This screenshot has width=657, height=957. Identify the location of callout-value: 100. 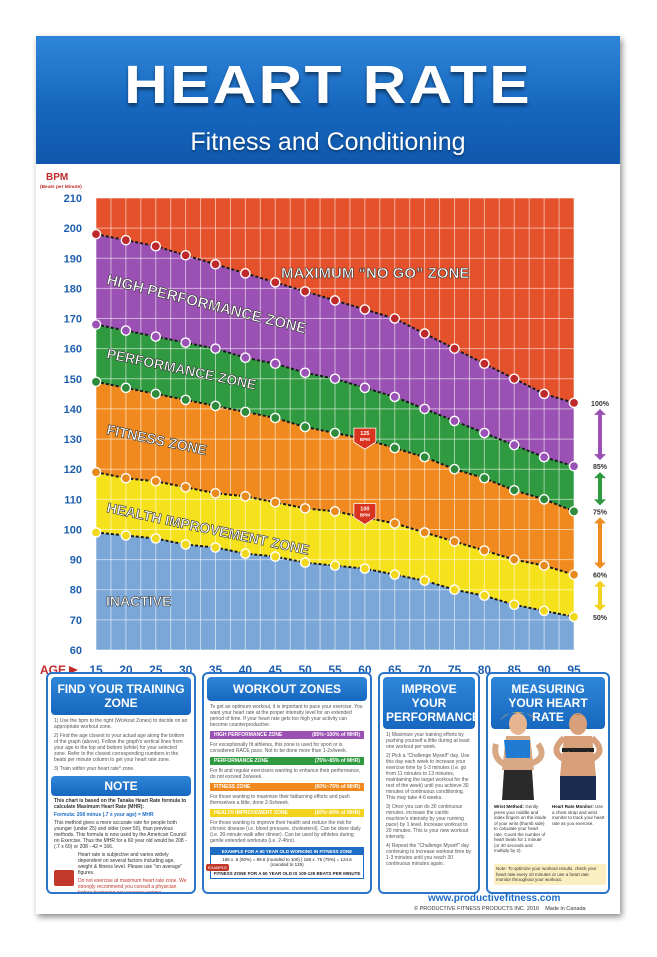
(364, 509).